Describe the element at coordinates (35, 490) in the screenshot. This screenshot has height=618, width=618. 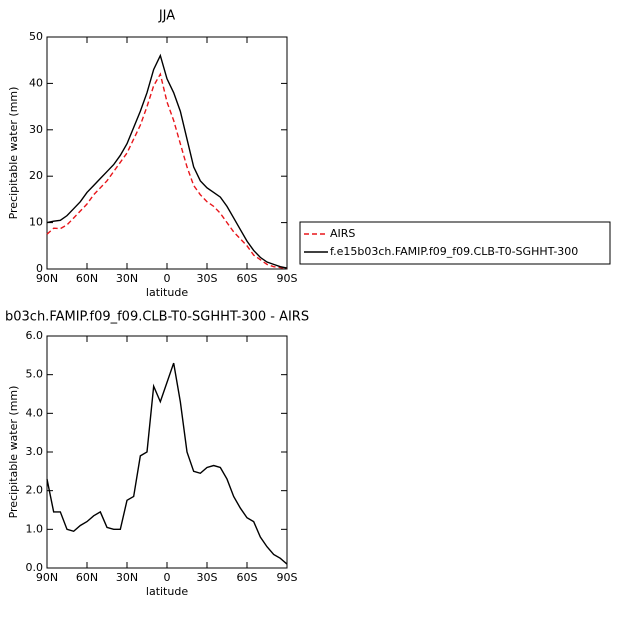
I see `y-tick-label: 2.0` at that location.